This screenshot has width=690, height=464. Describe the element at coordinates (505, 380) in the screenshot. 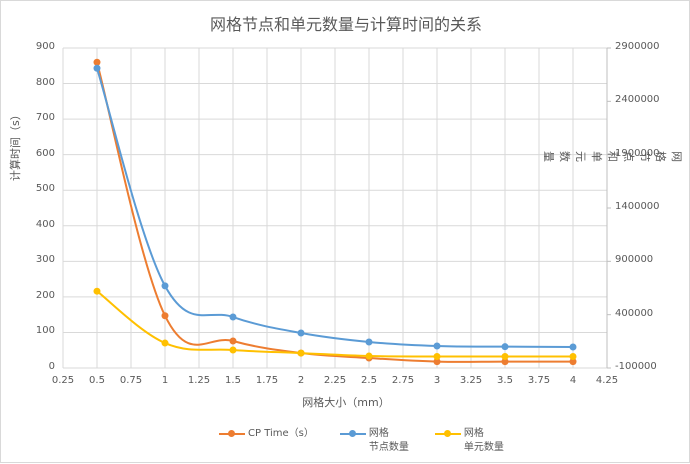

I see `tick-label: 3.5` at that location.